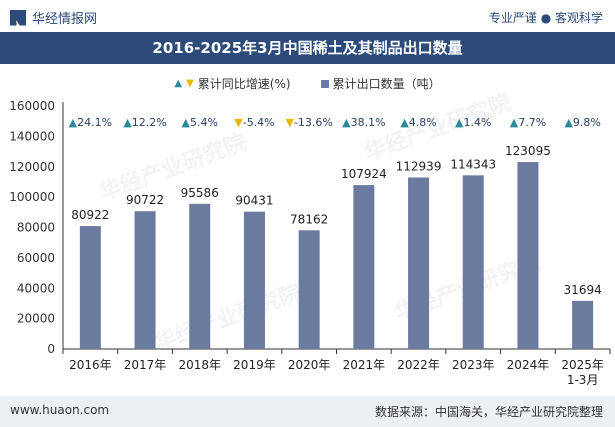 Image resolution: width=615 pixels, height=427 pixels. I want to click on legend-quantity: 累计出口数量（吨）, so click(380, 83).